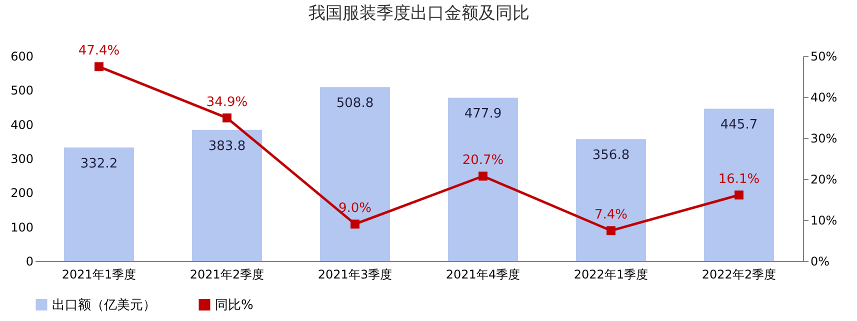 The width and height of the screenshot is (857, 321). What do you see at coordinates (355, 104) in the screenshot?
I see `data-label: 508.8` at bounding box center [355, 104].